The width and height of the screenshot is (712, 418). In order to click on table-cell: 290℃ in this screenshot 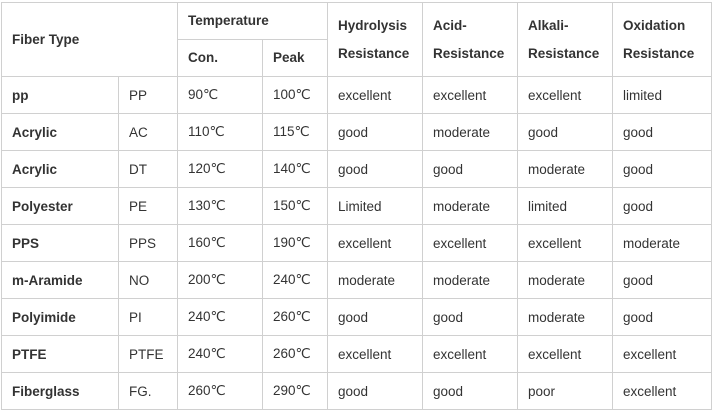, I will do `click(295, 391)`.